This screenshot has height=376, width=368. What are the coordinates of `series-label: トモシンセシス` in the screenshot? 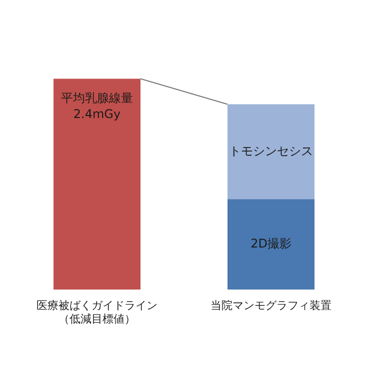 It's located at (271, 151).